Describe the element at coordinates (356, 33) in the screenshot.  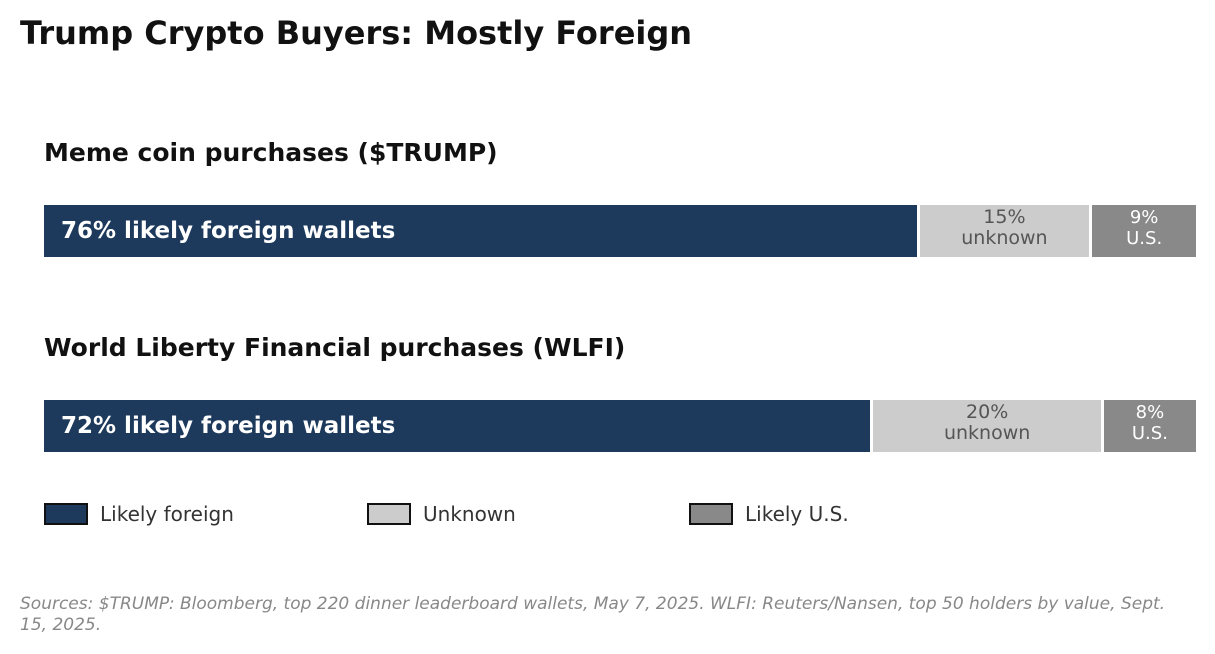
I see `chart-title: Trump Crypto Buyers: Mostly Foreign` at that location.